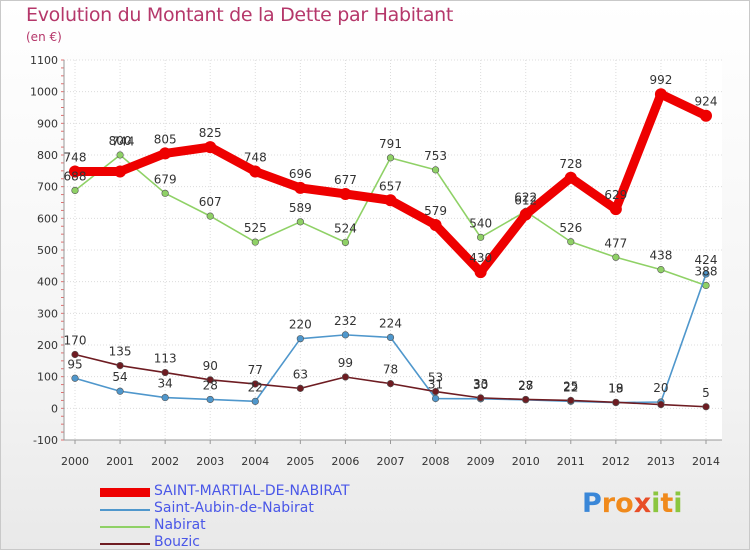  What do you see at coordinates (435, 385) in the screenshot?
I see `data-label: 31` at bounding box center [435, 385].